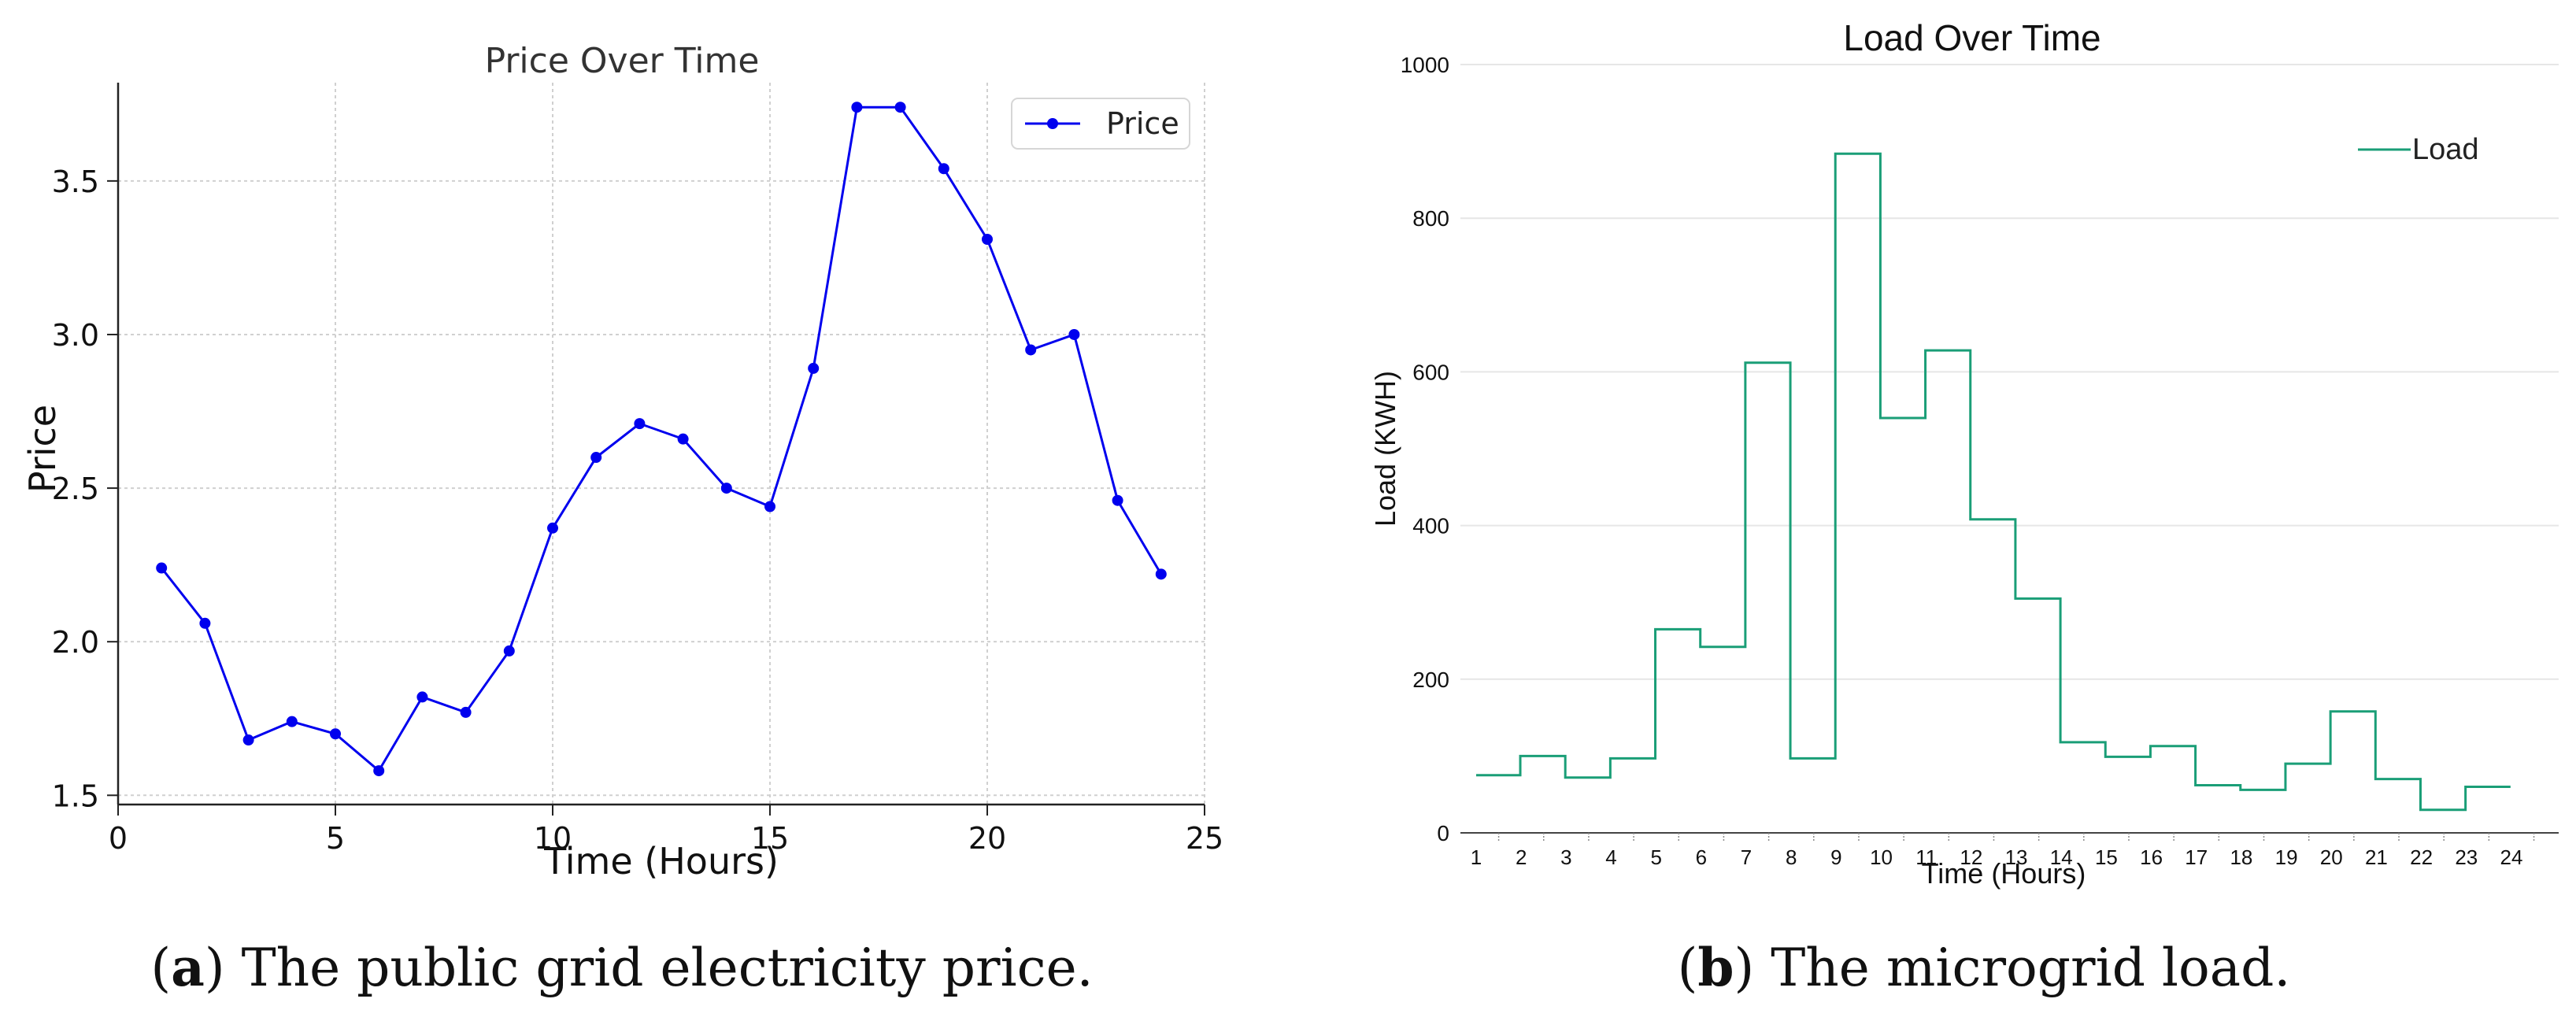  Describe the element at coordinates (2106, 857) in the screenshot. I see `load-x-tick-label: 15` at that location.